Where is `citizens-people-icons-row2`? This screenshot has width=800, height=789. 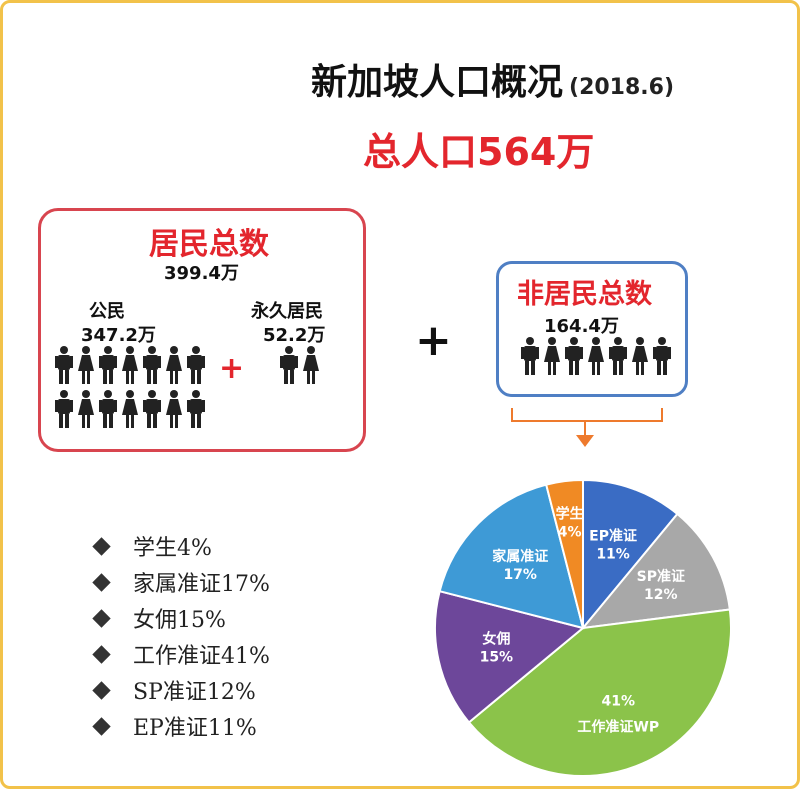 citizens-people-icons-row2 is located at coordinates (130, 409).